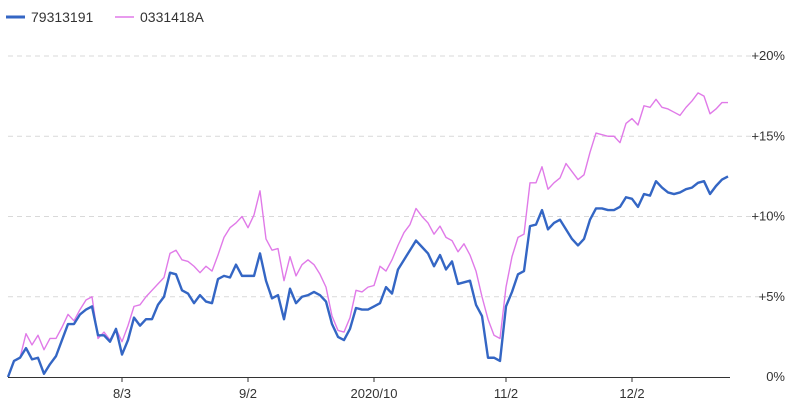  Describe the element at coordinates (374, 393) in the screenshot. I see `x-tick-label-2: 2020/10` at that location.